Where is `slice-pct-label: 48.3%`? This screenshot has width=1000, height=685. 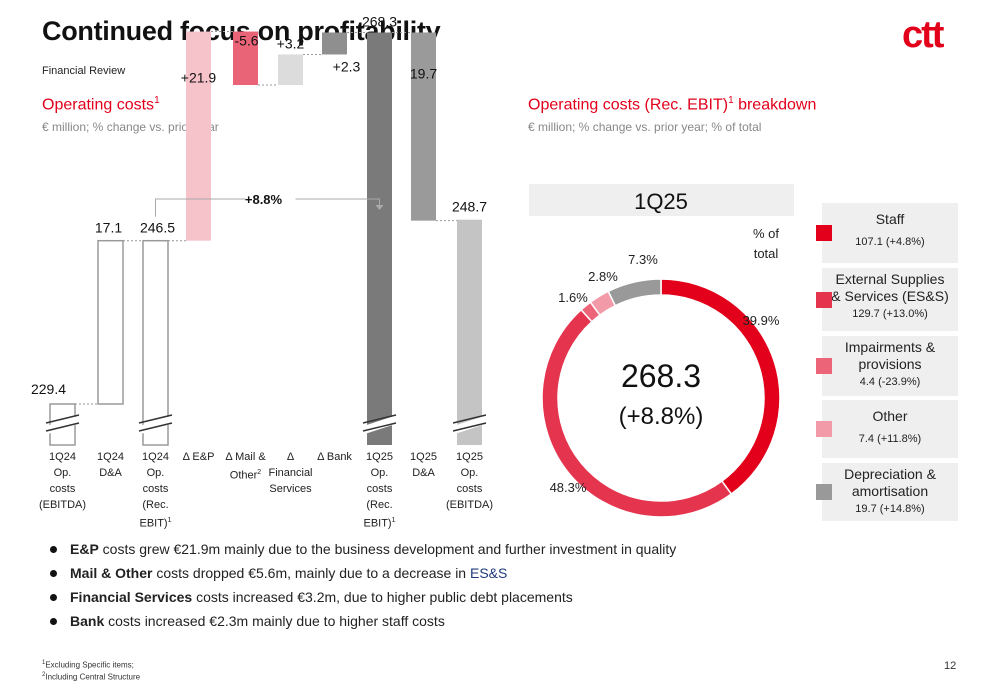 slice-pct-label: 48.3% is located at coordinates (568, 487).